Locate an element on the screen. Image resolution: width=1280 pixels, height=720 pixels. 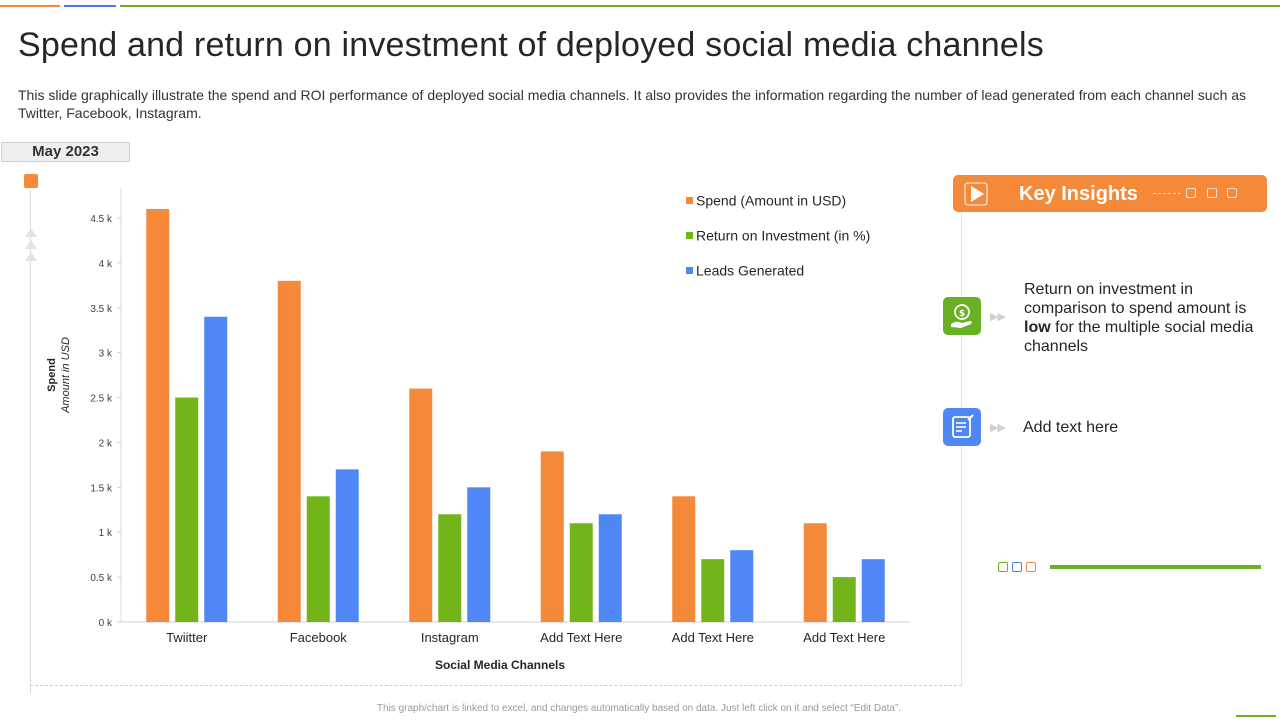
key-insights-header: Key Insights is located at coordinates (1110, 193).